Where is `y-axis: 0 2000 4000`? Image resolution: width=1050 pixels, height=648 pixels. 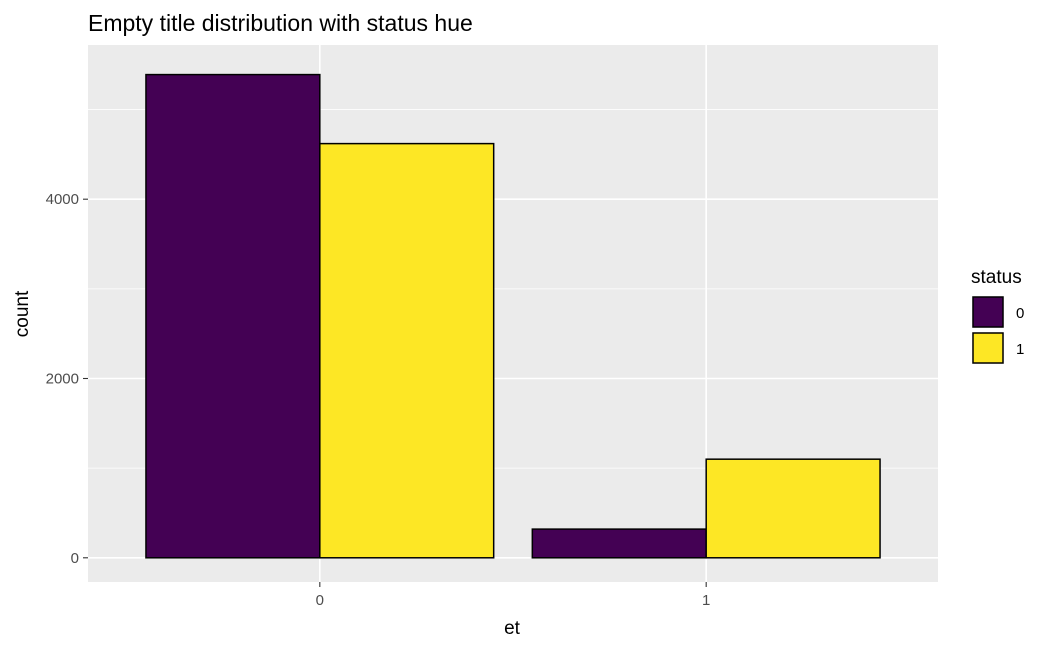 y-axis: 0 2000 4000 is located at coordinates (67, 379).